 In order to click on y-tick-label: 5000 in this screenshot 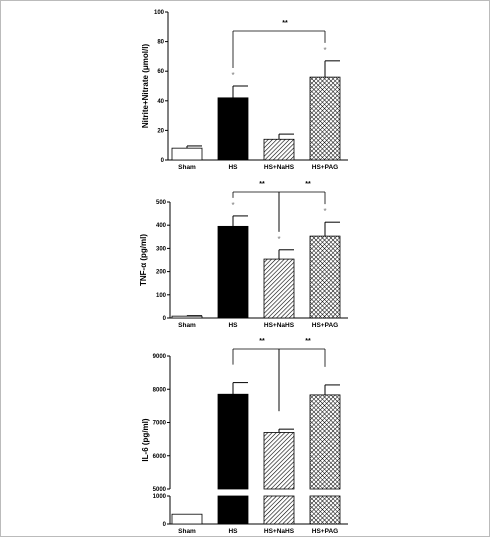, I will do `click(160, 490)`.